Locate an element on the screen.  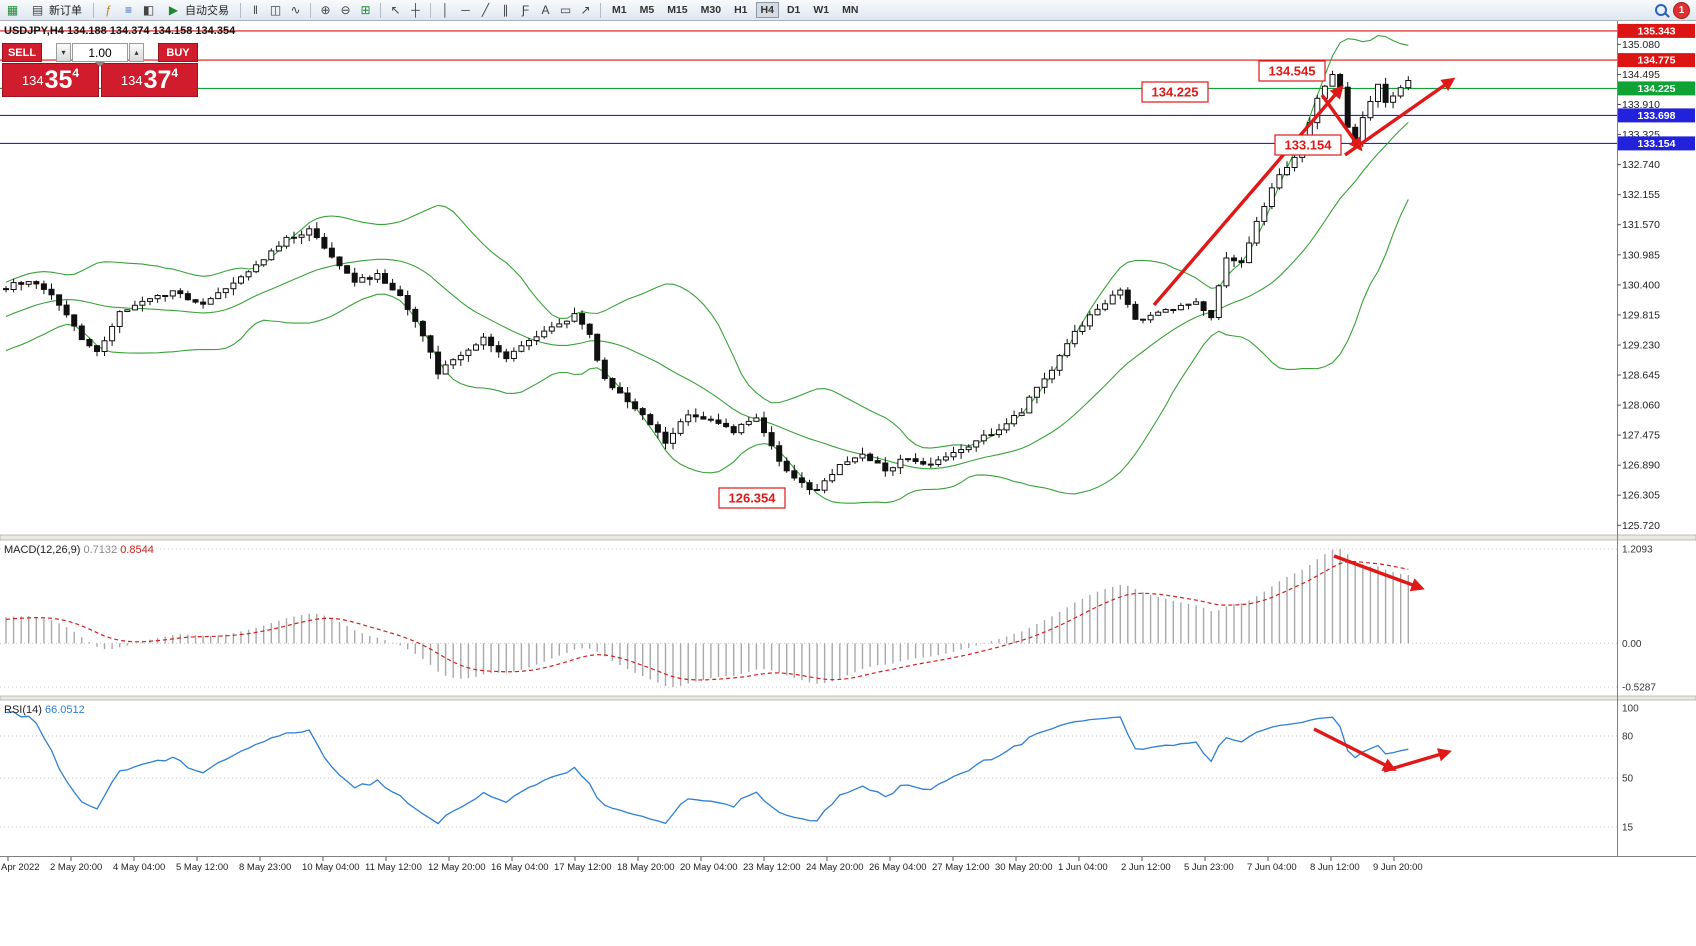
svg-text: 135.080 is located at coordinates (1641, 45).